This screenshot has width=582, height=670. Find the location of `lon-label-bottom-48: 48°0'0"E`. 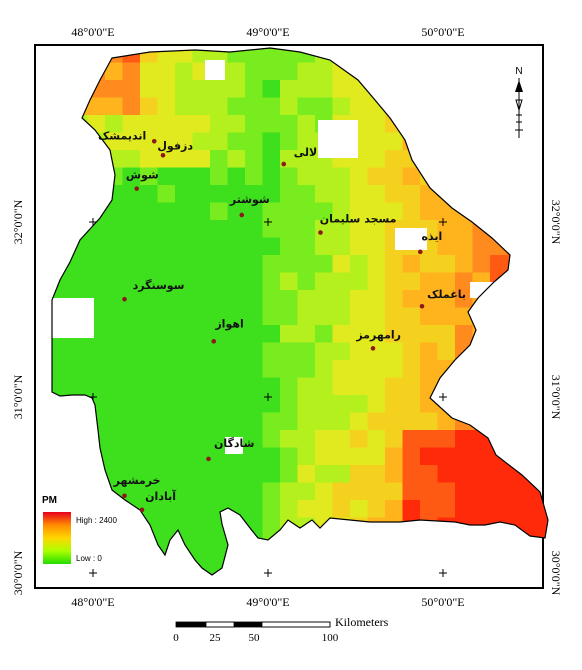

lon-label-bottom-48: 48°0'0"E is located at coordinates (92, 602).